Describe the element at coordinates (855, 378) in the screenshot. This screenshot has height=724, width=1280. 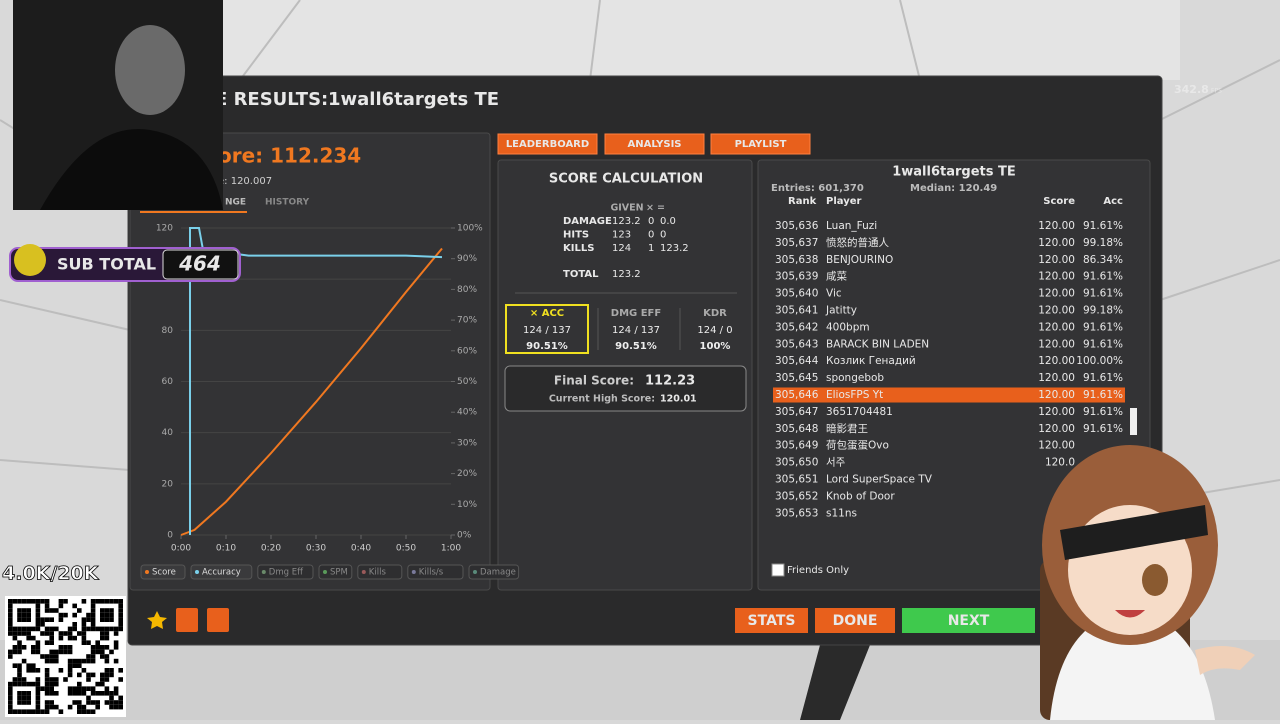
I see `lb-player: spongebob` at that location.